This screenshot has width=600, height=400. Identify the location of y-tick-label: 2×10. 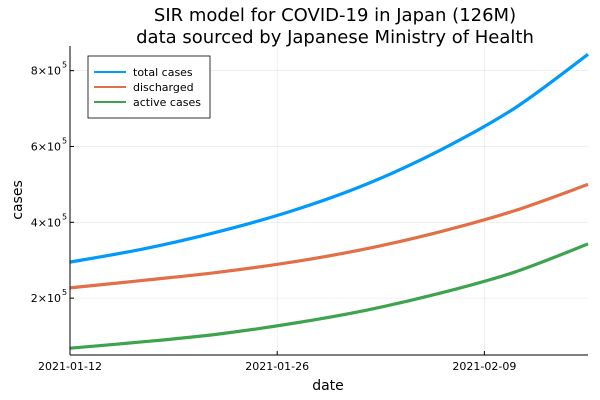
(46, 298).